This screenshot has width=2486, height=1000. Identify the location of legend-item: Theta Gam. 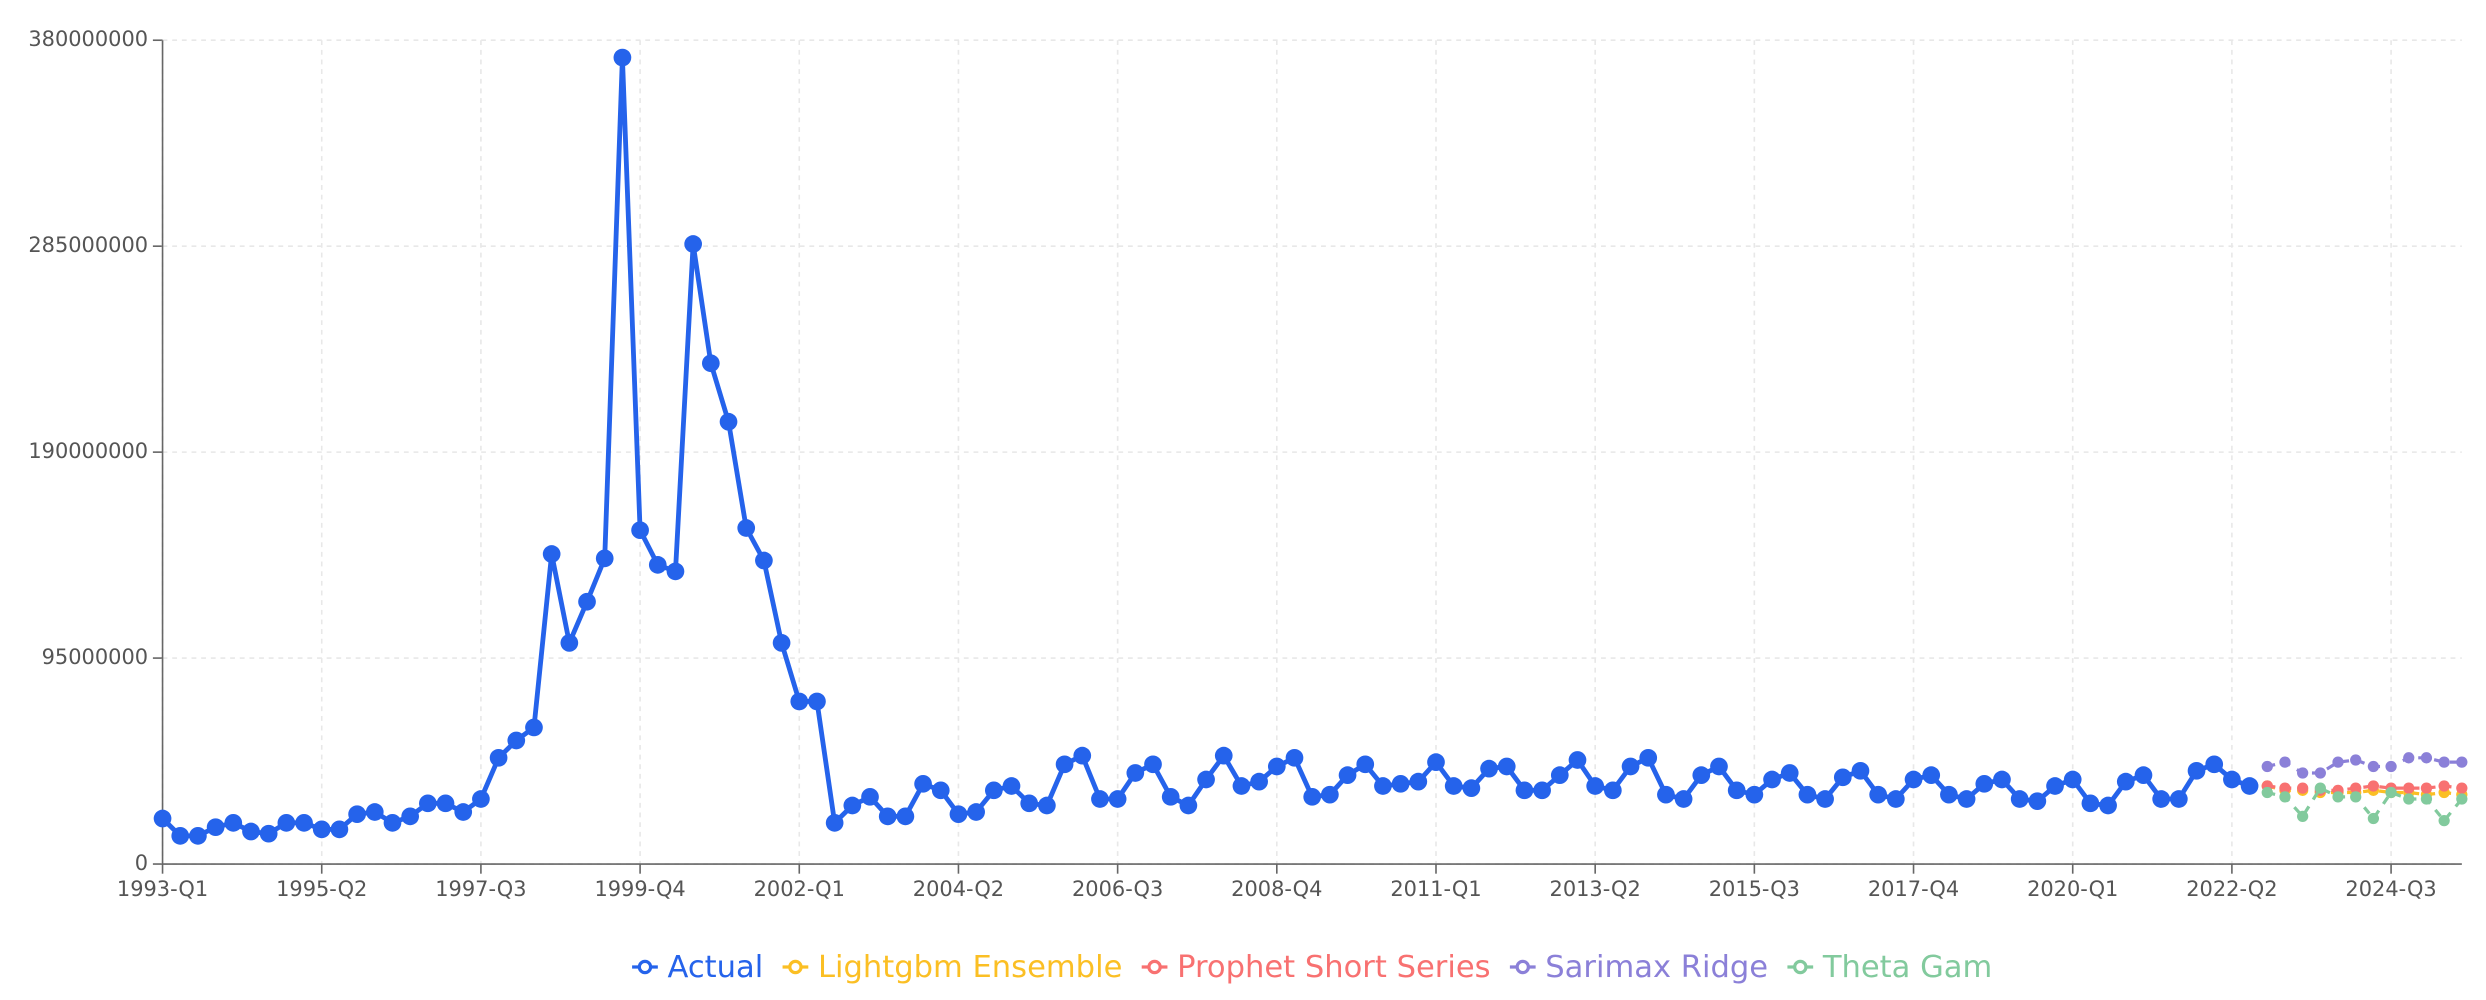
(1889, 967).